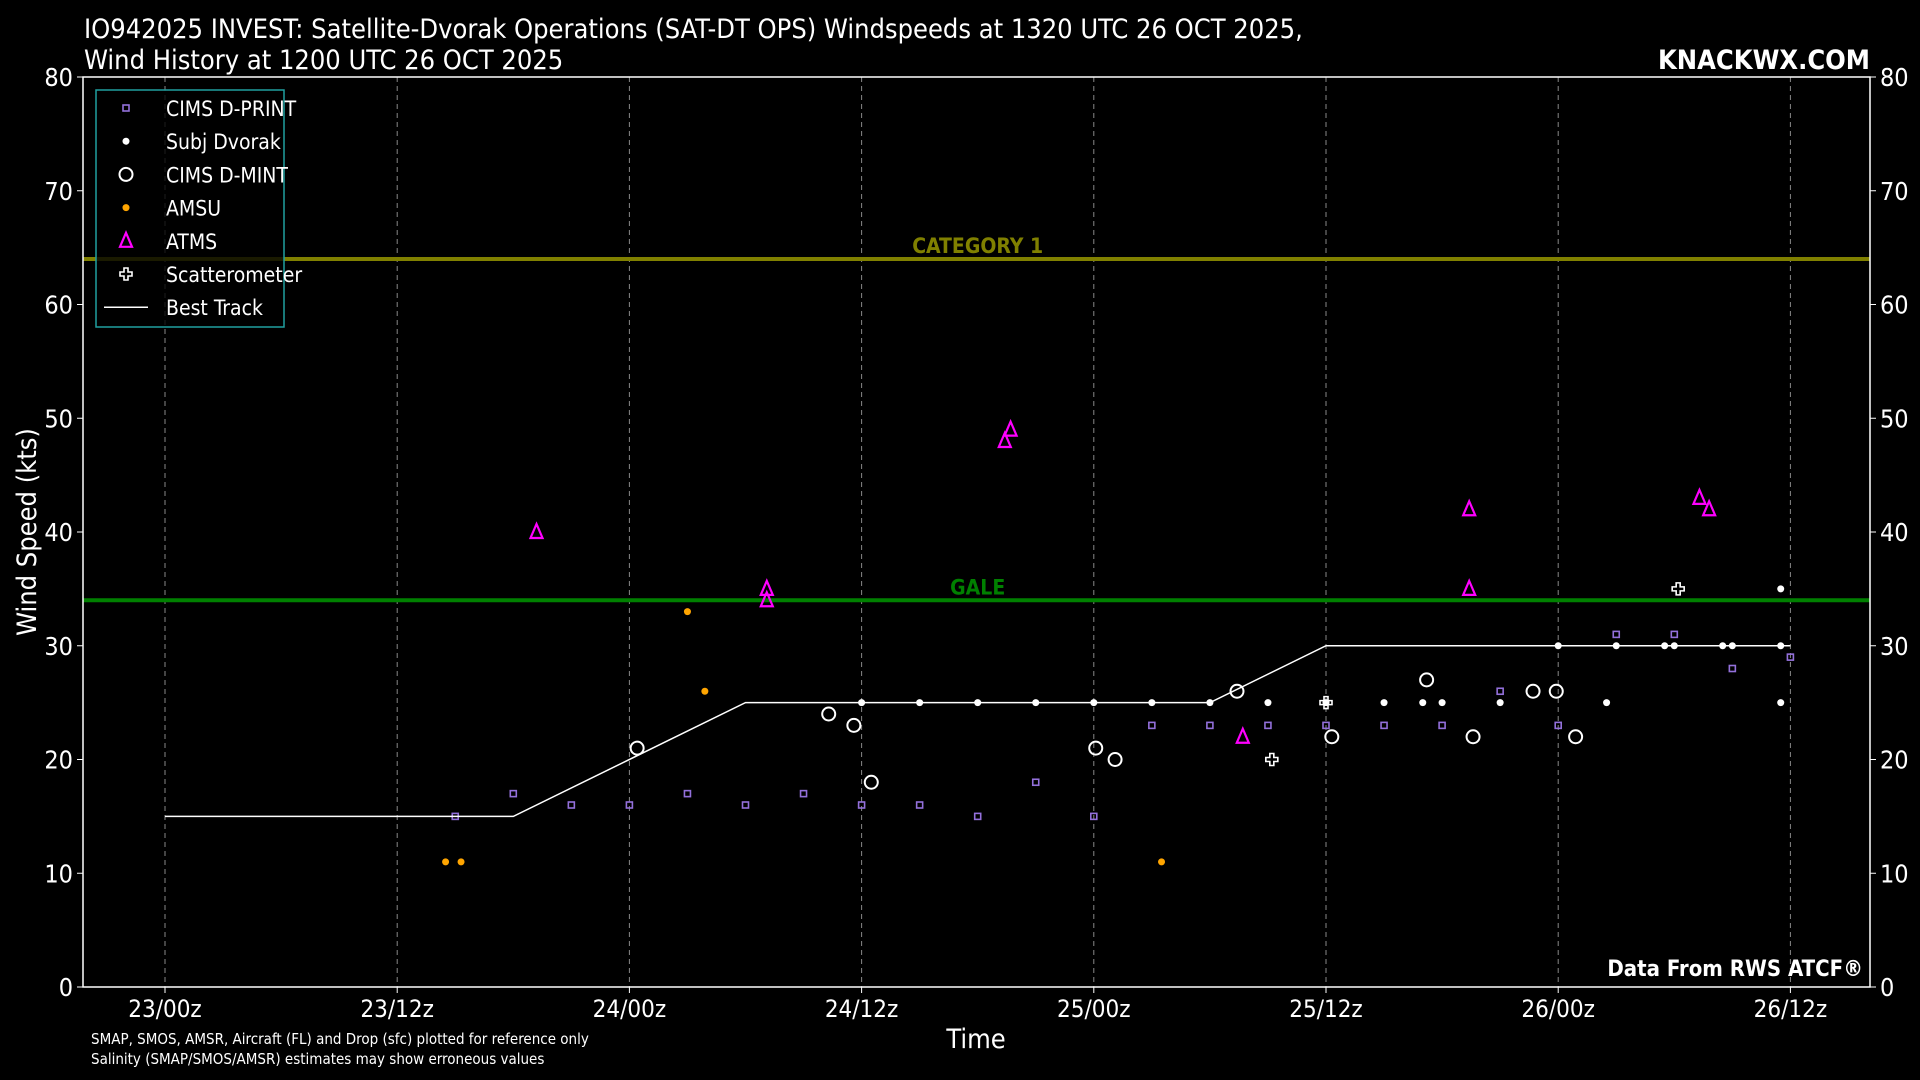 Image resolution: width=1920 pixels, height=1080 pixels. What do you see at coordinates (126, 141) in the screenshot?
I see `legend-marker-subj-dvorak` at bounding box center [126, 141].